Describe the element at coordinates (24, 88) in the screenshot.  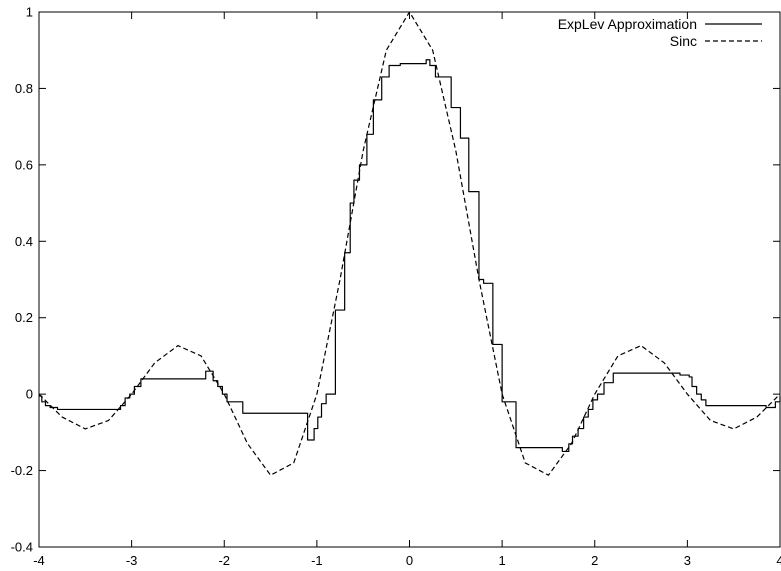
I see `y-tick-label: 0.8` at that location.